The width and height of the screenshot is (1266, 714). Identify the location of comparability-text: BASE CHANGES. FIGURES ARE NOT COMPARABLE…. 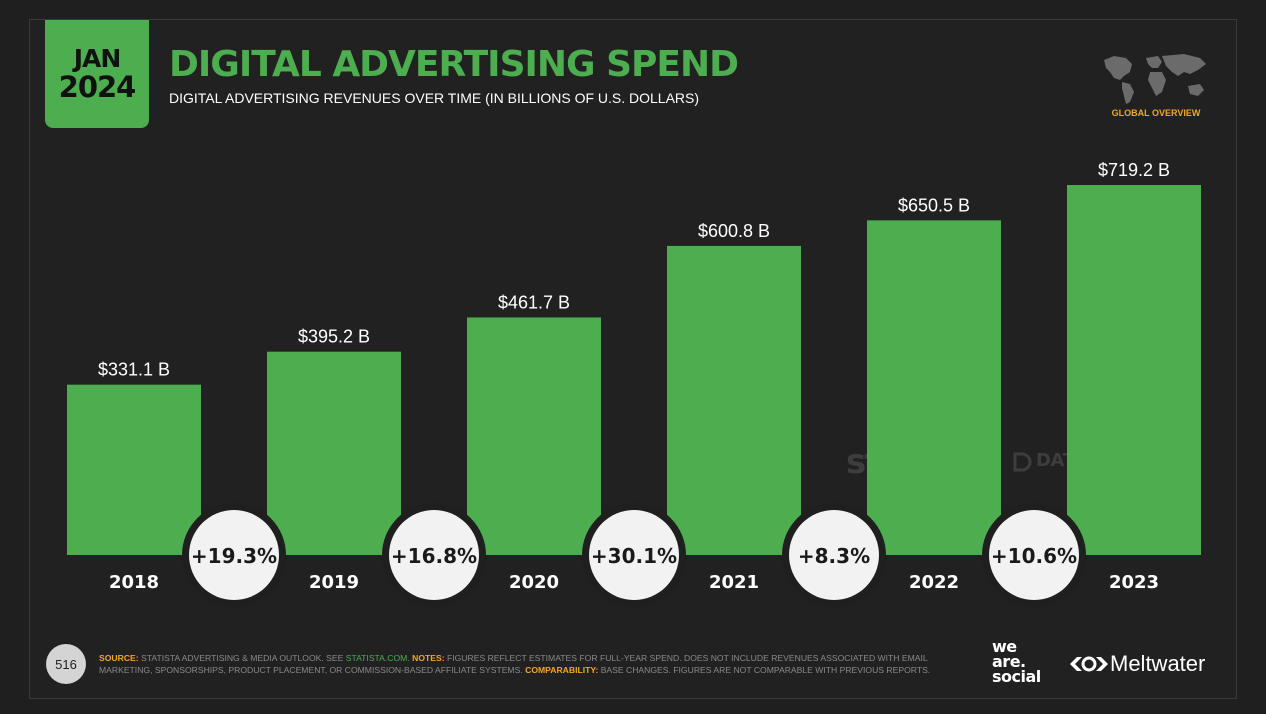
(765, 670).